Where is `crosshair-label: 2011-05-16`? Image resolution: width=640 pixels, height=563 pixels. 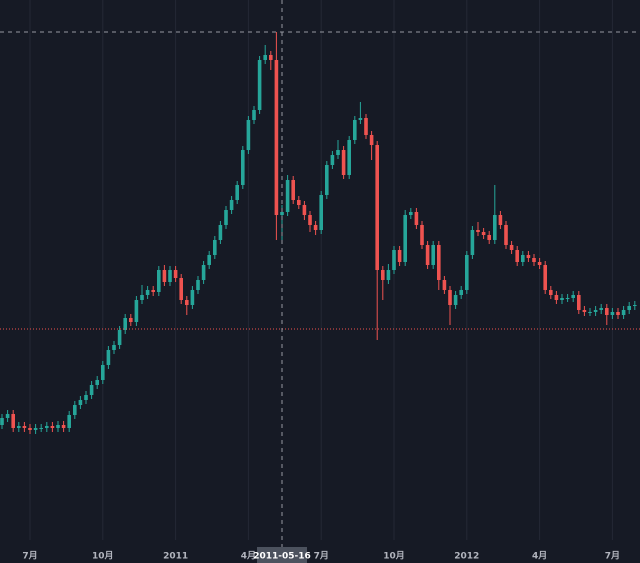
crosshair-label: 2011-05-16 is located at coordinates (282, 557).